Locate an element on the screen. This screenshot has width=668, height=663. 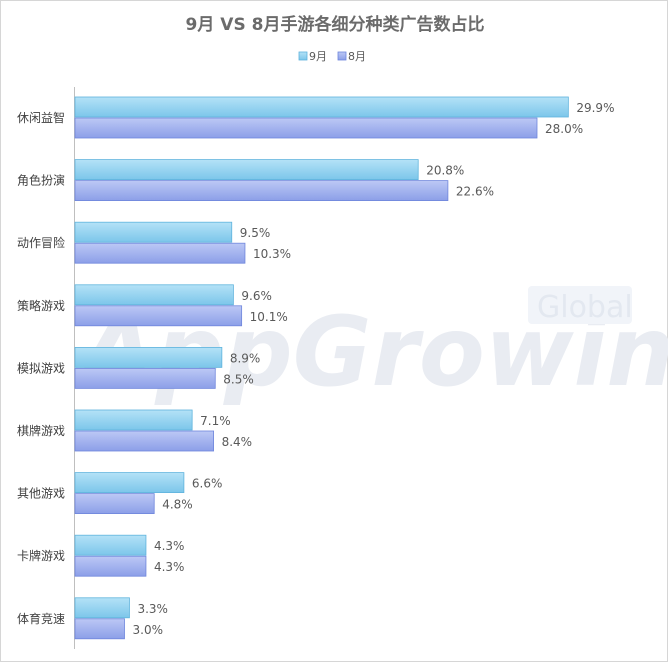
category-label: 动作冒险 is located at coordinates (41, 242).